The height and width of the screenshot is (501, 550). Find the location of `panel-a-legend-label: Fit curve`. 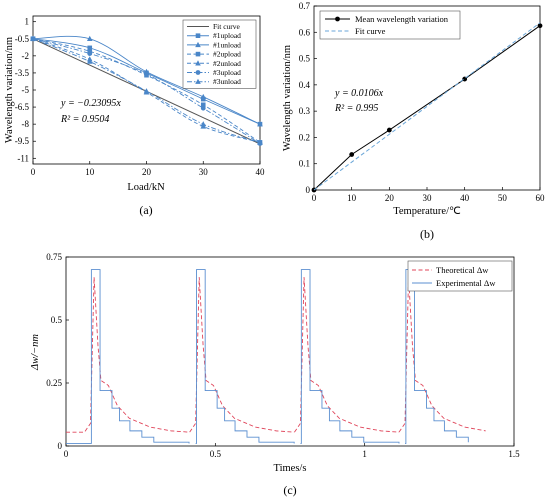

panel-a-legend-label: Fit curve is located at coordinates (227, 26).